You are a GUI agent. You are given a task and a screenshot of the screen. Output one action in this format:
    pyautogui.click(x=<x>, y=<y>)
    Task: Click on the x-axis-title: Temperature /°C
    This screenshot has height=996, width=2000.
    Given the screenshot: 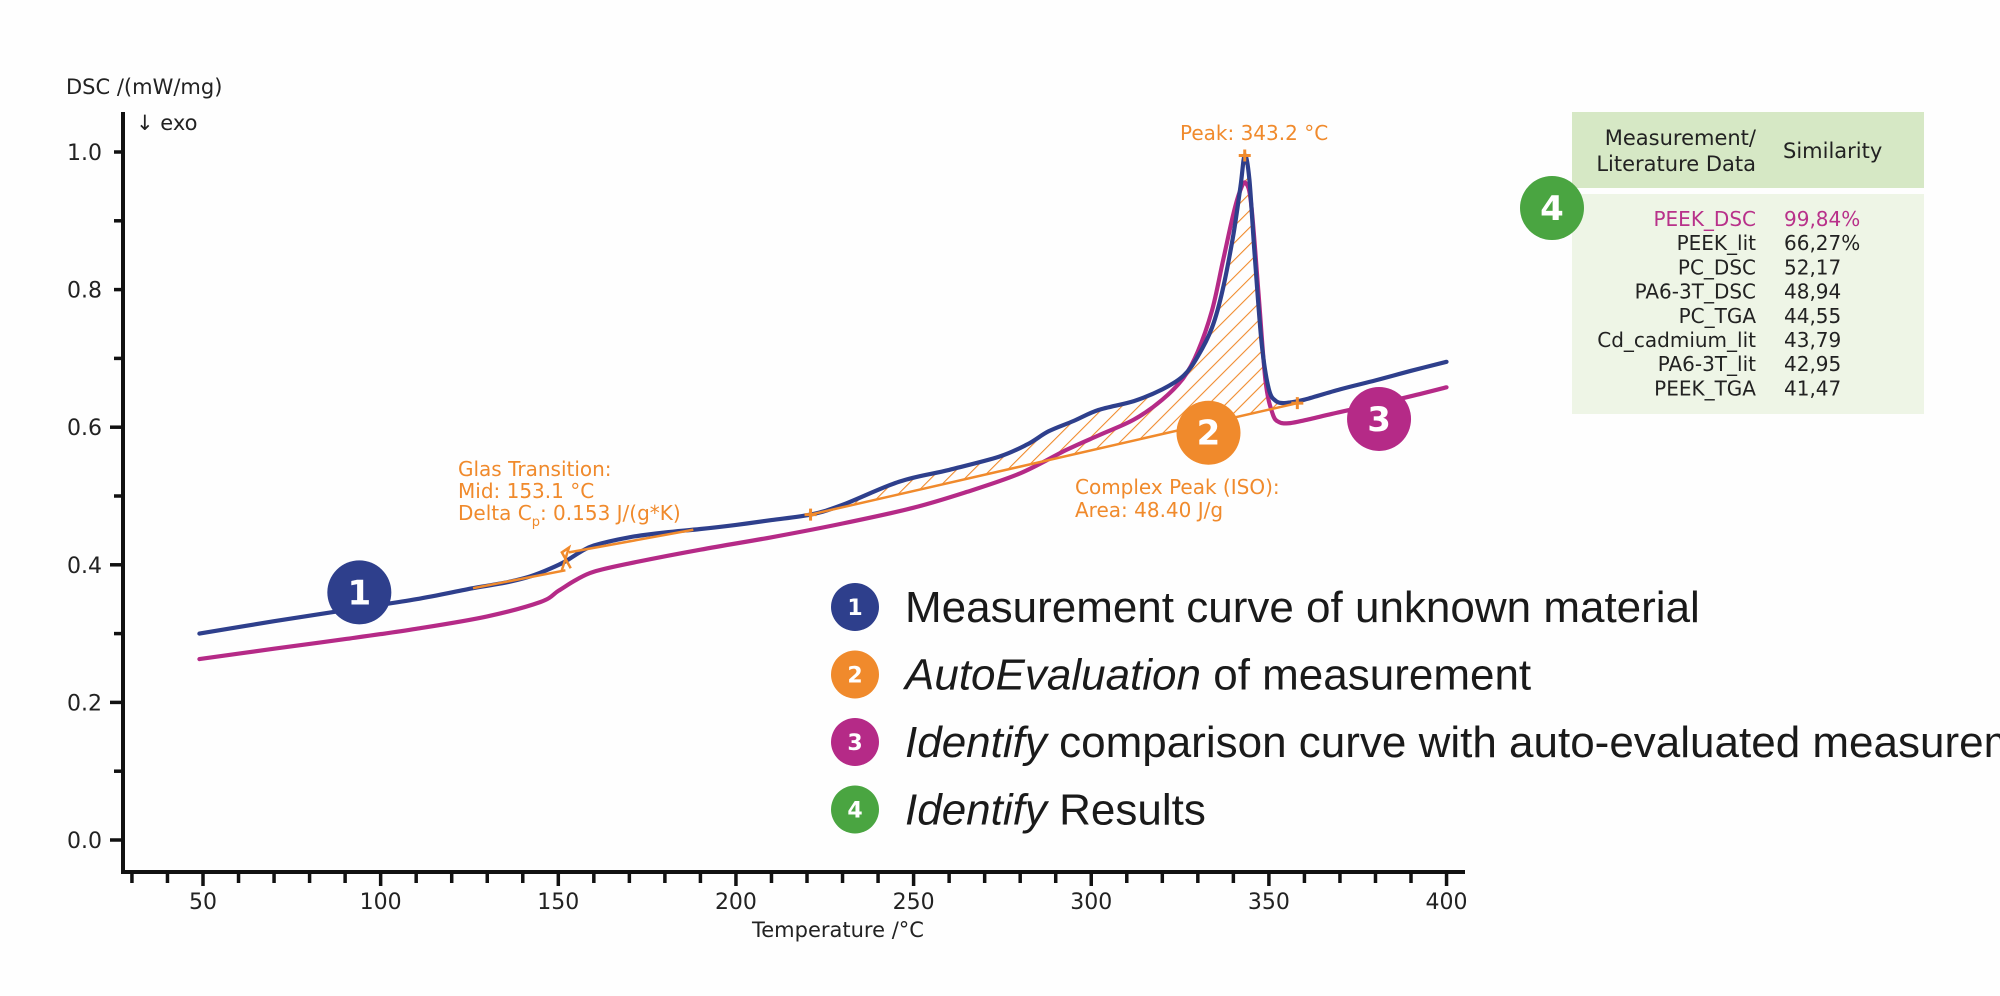 What is the action you would take?
    pyautogui.click(x=837, y=930)
    